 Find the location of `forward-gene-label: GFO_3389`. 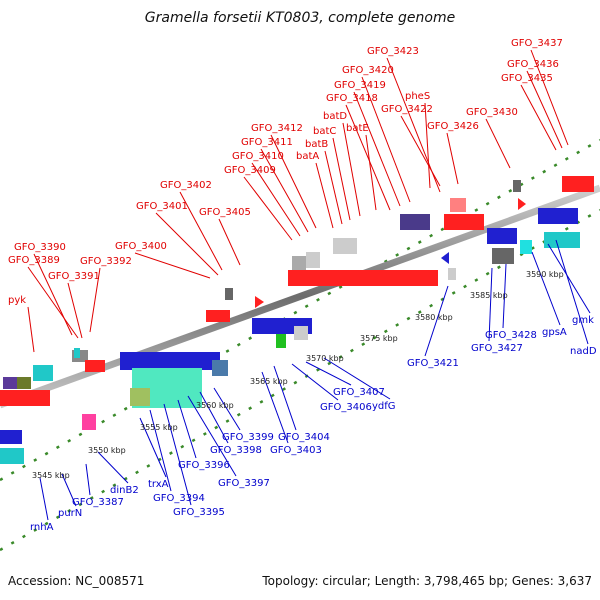

forward-gene-label: GFO_3389 is located at coordinates (34, 260).